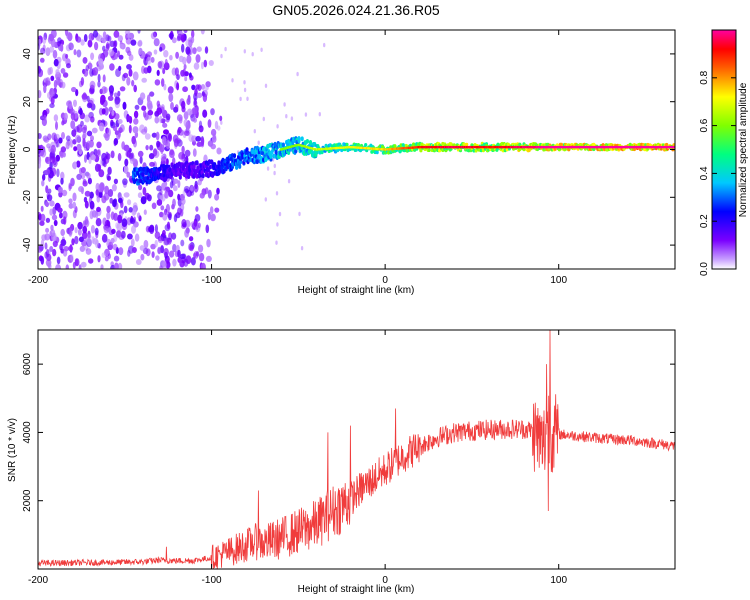 The image size is (750, 600). Describe the element at coordinates (38, 580) in the screenshot. I see `x-tick-label: -200` at that location.